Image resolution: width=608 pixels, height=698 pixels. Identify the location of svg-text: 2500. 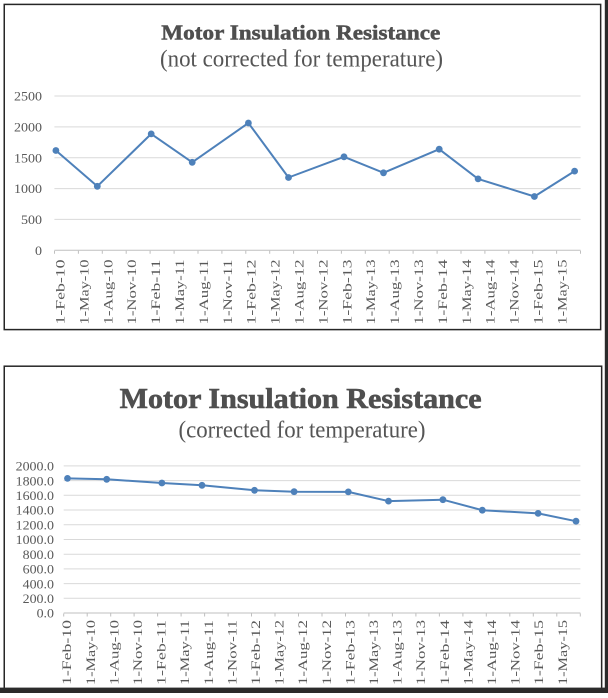
(28, 96).